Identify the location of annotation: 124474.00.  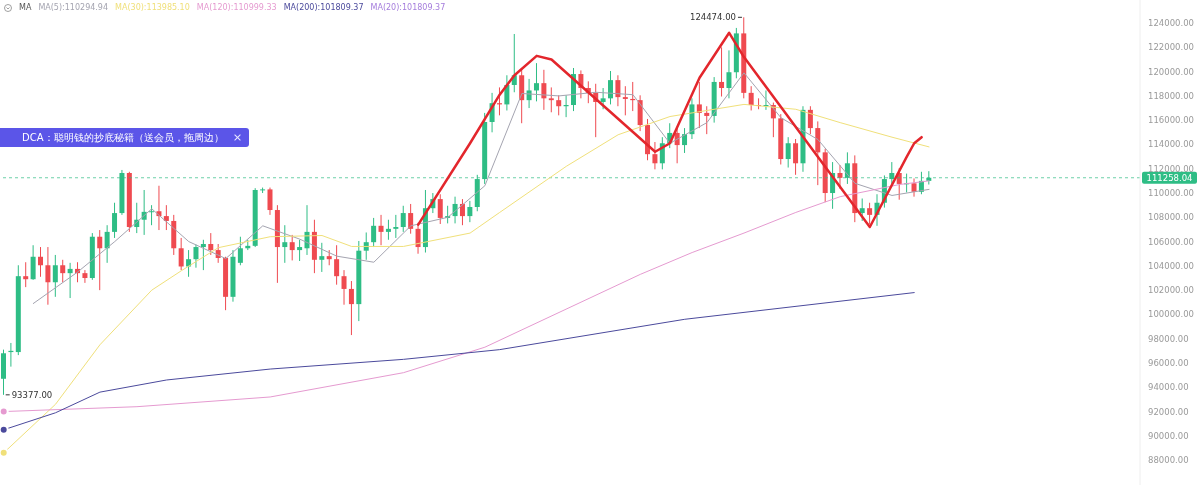
(712, 17).